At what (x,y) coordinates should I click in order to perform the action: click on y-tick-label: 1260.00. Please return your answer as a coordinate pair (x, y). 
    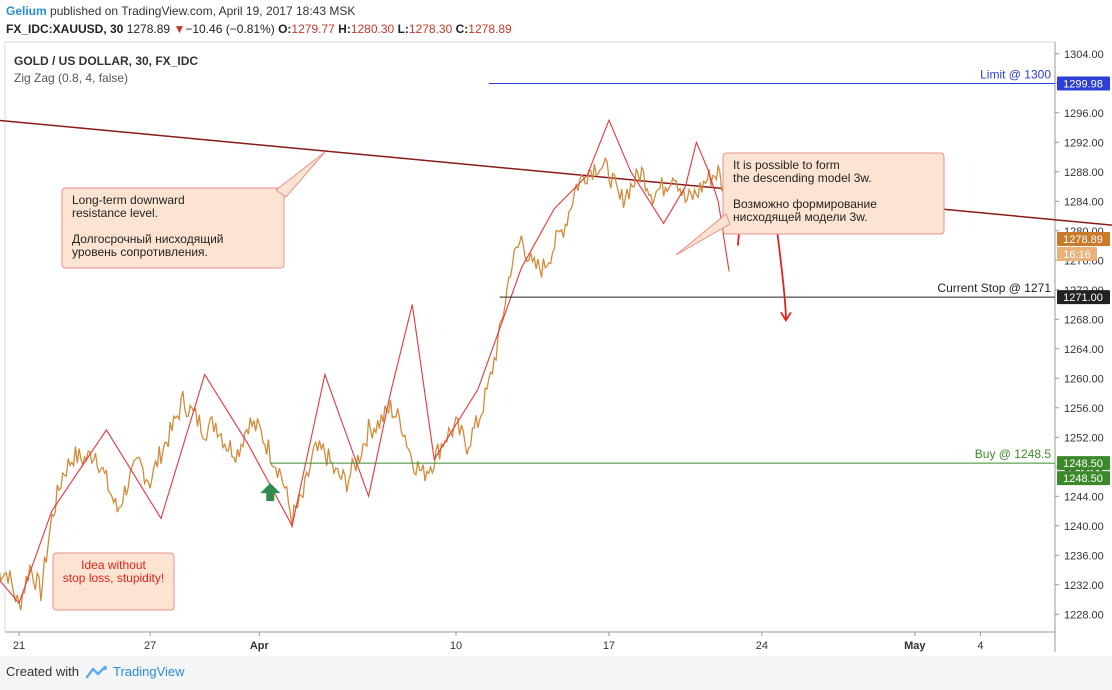
    Looking at the image, I should click on (1084, 379).